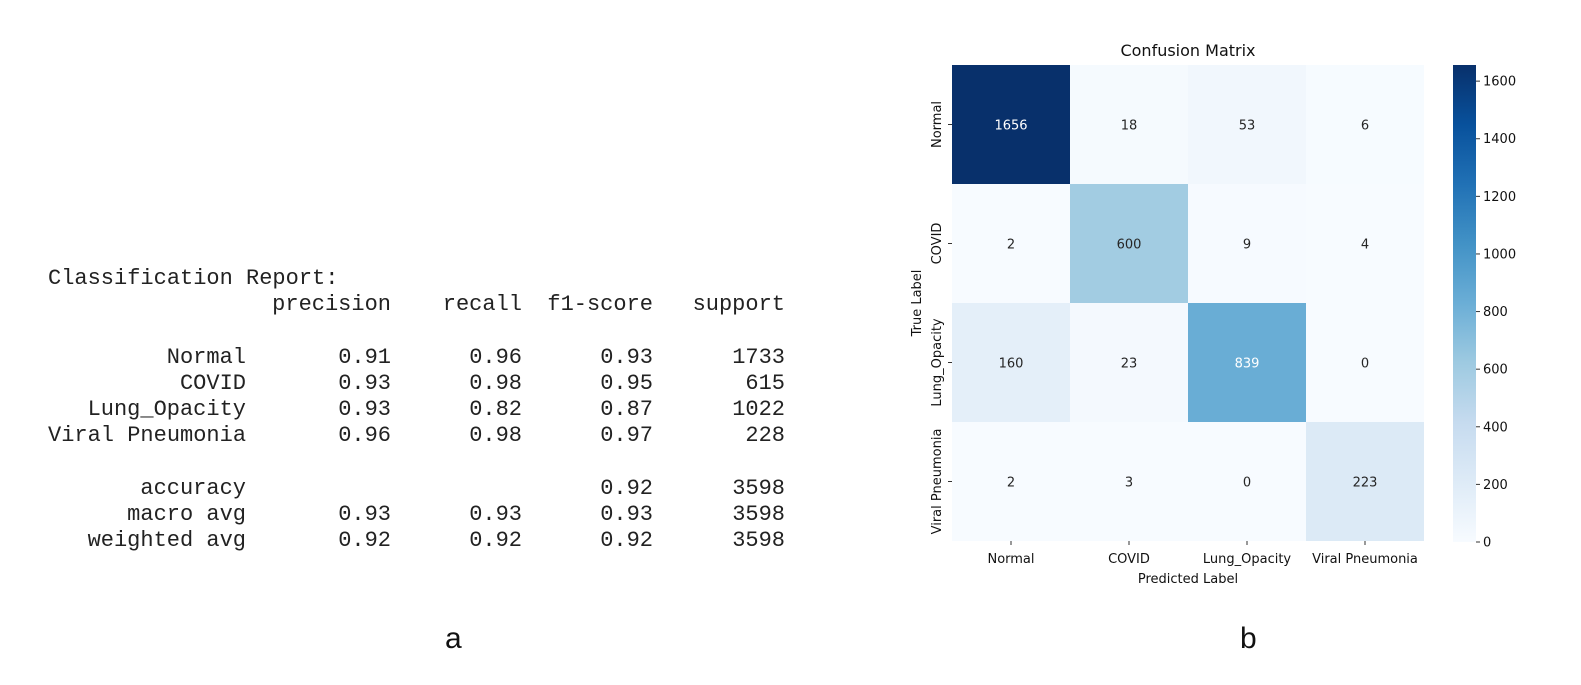 The height and width of the screenshot is (685, 1581). Describe the element at coordinates (738, 305) in the screenshot. I see `header-support: support` at that location.